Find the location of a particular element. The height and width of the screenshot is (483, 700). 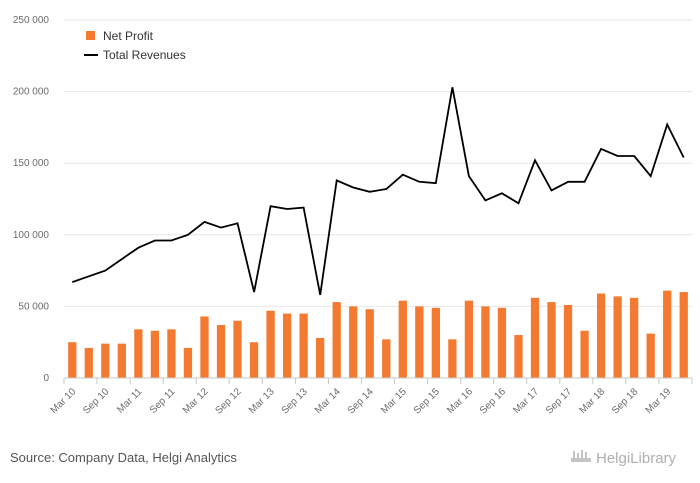

library-icon is located at coordinates (581, 458).